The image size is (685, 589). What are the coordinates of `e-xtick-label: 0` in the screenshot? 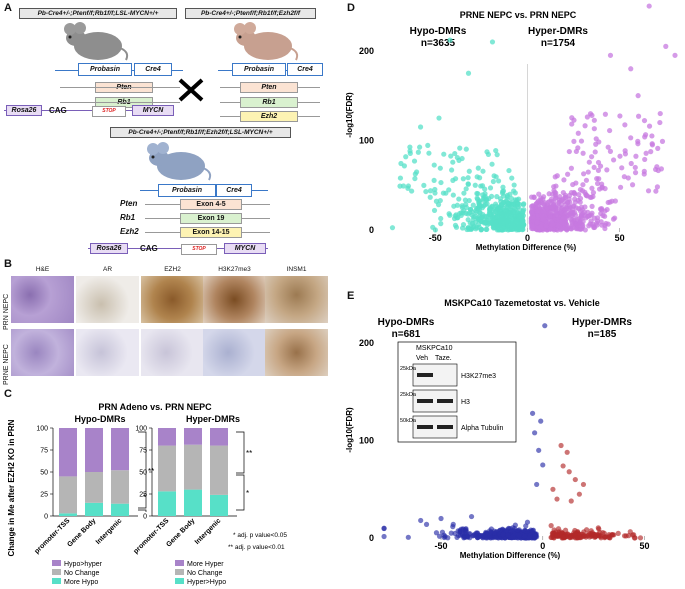 It's located at (542, 546).